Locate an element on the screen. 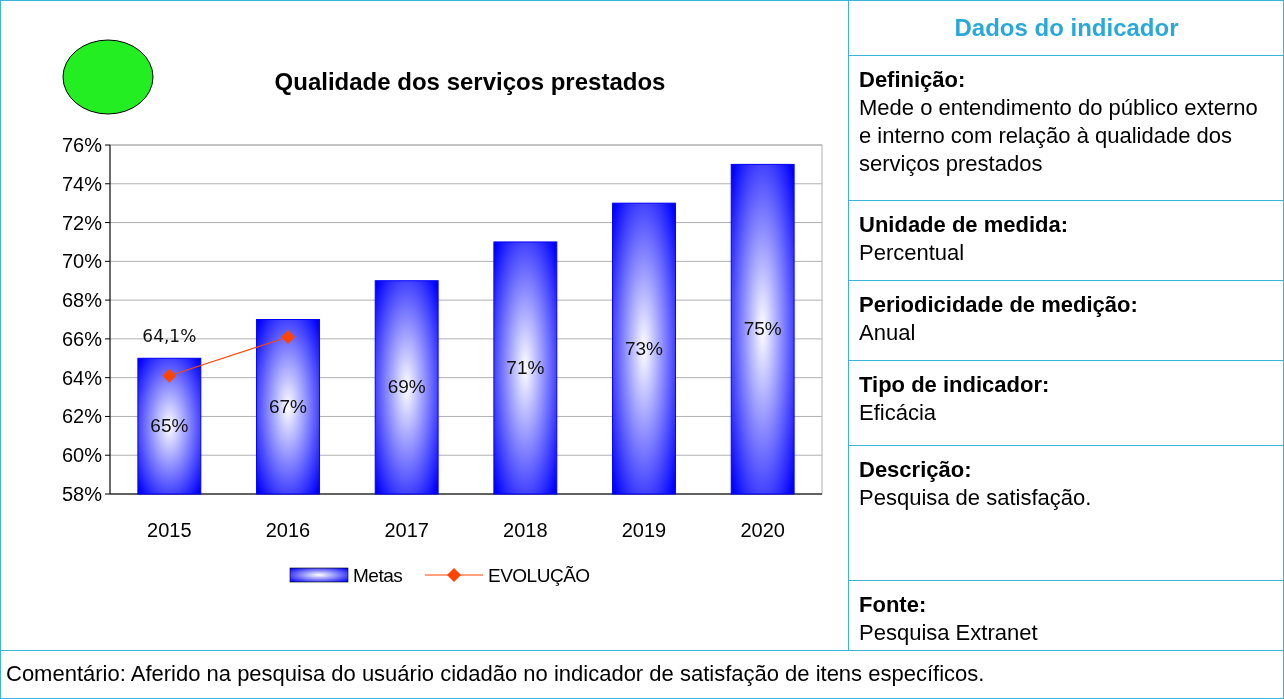  text: Definição: is located at coordinates (913, 80).